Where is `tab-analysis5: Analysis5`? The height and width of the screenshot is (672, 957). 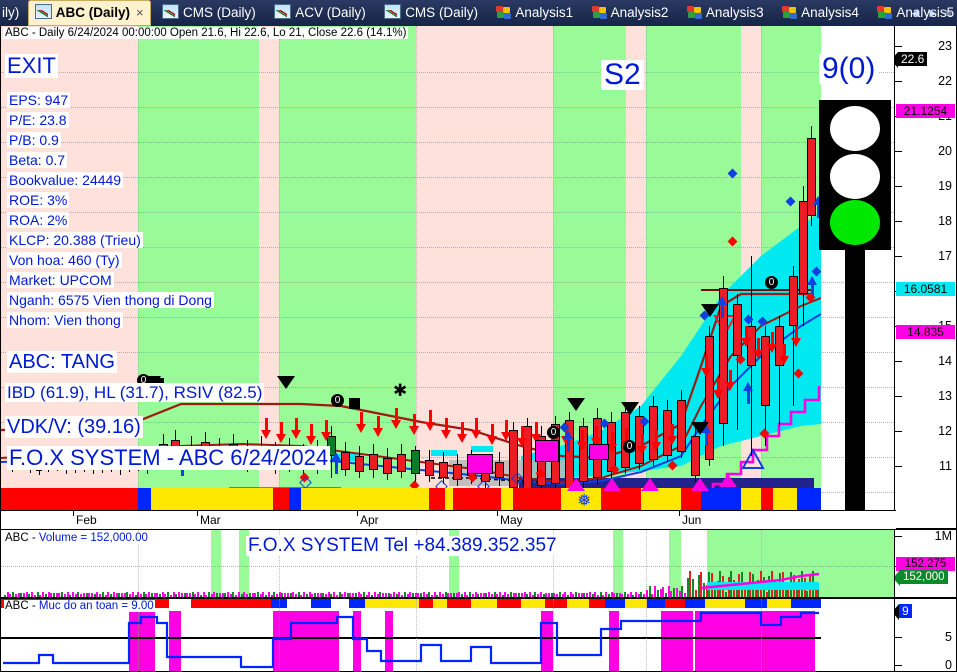
tab-analysis5: Analysis5 is located at coordinates (913, 13).